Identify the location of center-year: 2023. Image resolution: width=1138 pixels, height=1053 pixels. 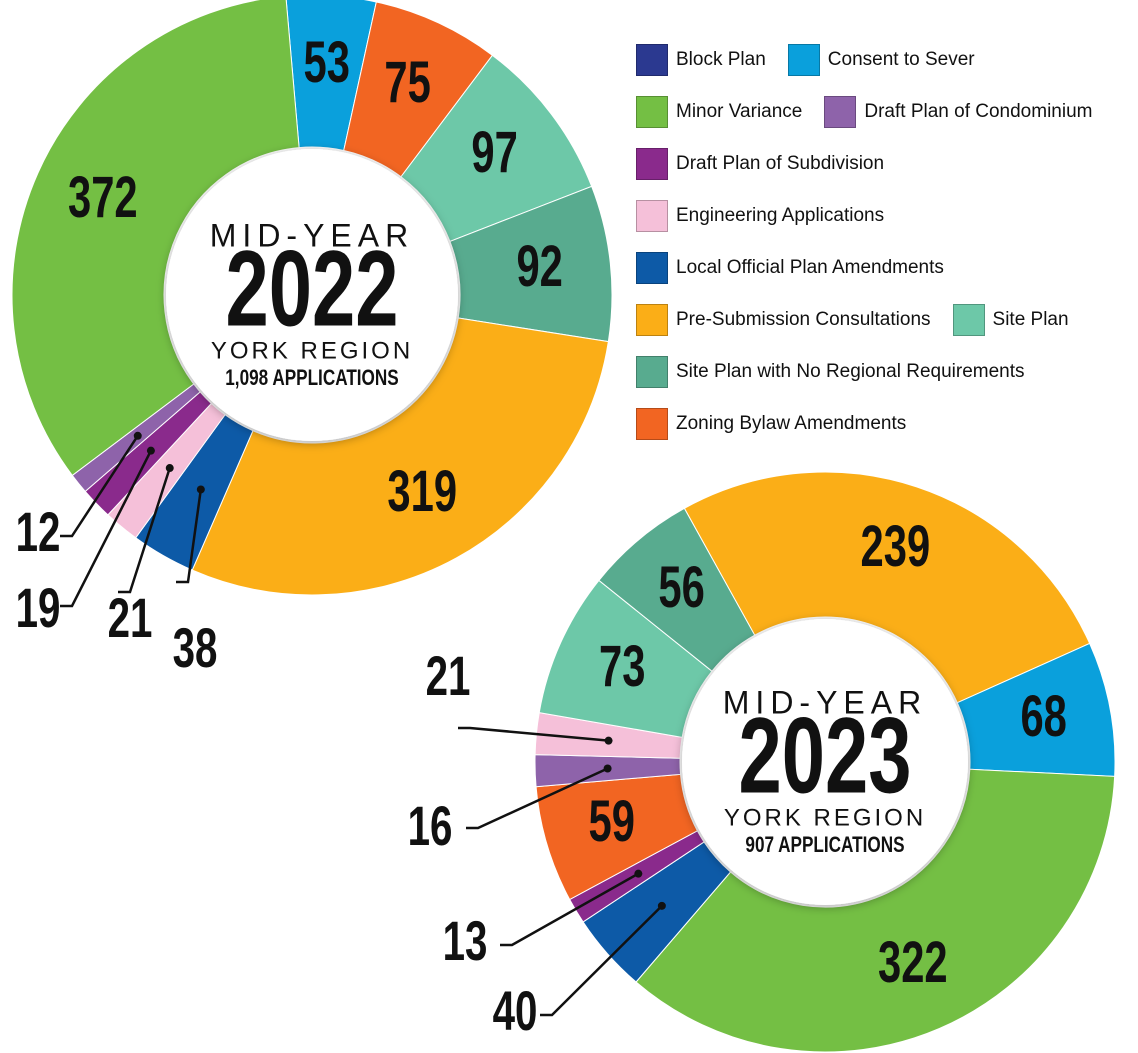
(825, 755).